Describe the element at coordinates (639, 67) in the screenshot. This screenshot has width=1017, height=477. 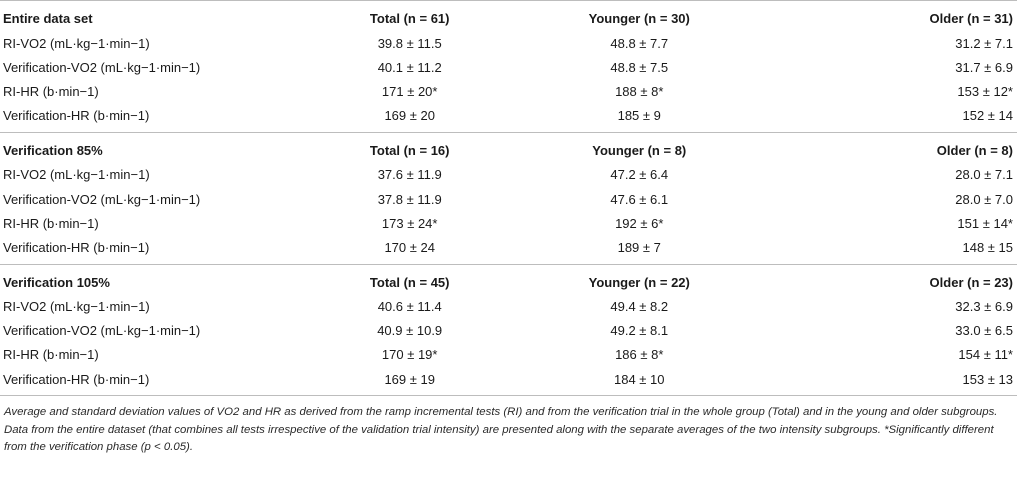
I see `cell-younger: 48.8 ± 7.5` at that location.